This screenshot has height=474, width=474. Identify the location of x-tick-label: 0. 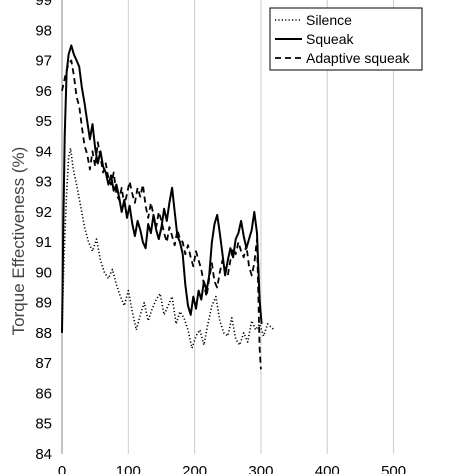
(62, 468).